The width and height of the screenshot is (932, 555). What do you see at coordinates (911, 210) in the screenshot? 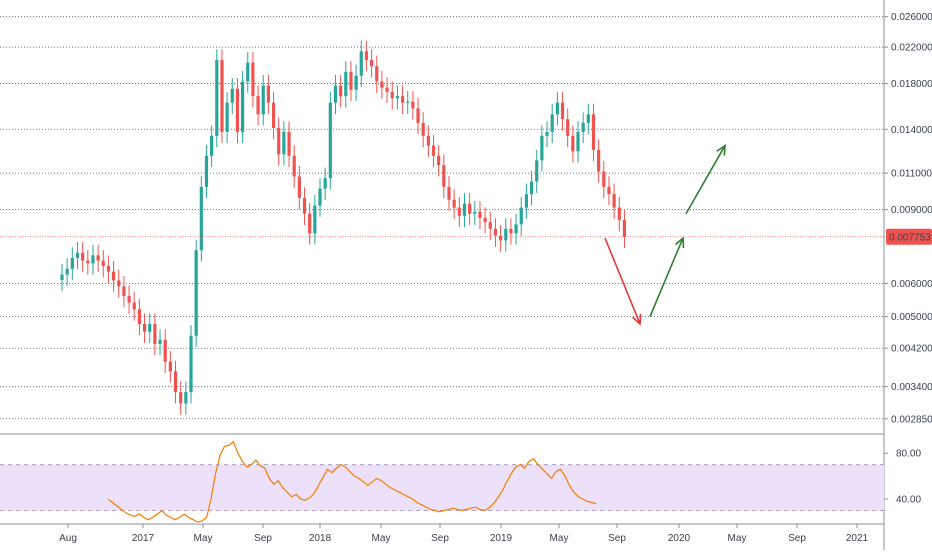
I see `y-tick-label: 0.009000` at bounding box center [911, 210].